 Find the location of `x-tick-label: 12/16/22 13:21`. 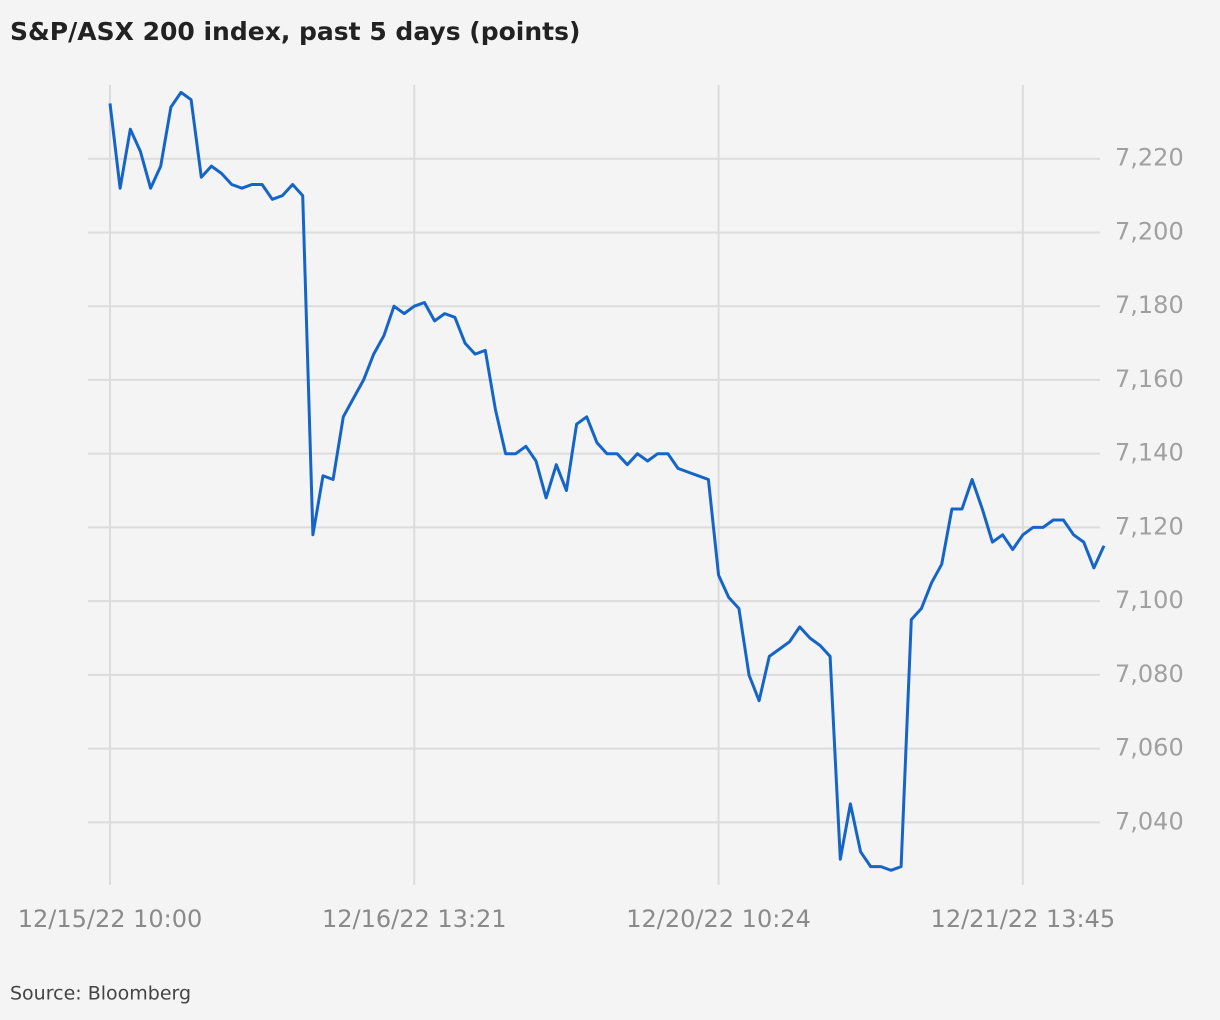

x-tick-label: 12/16/22 13:21 is located at coordinates (414, 919).